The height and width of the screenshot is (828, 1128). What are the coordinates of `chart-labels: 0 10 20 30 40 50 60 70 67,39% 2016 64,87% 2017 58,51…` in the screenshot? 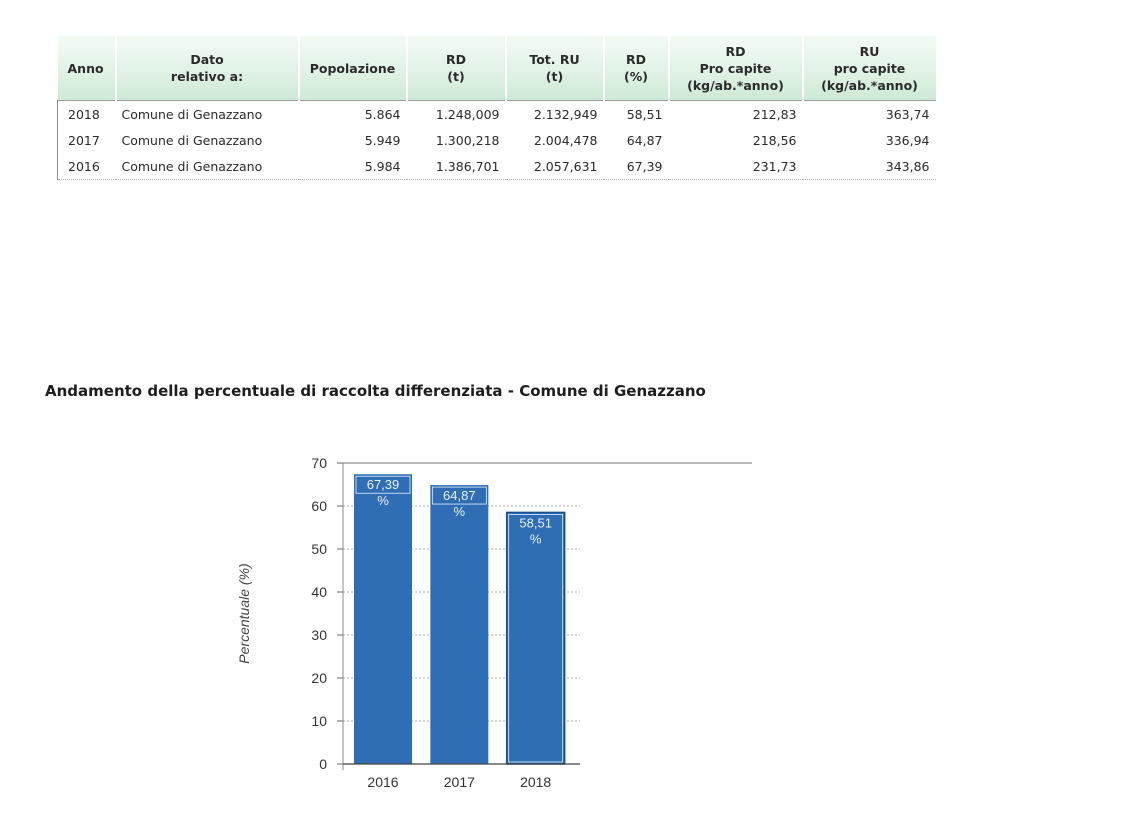 It's located at (394, 622).